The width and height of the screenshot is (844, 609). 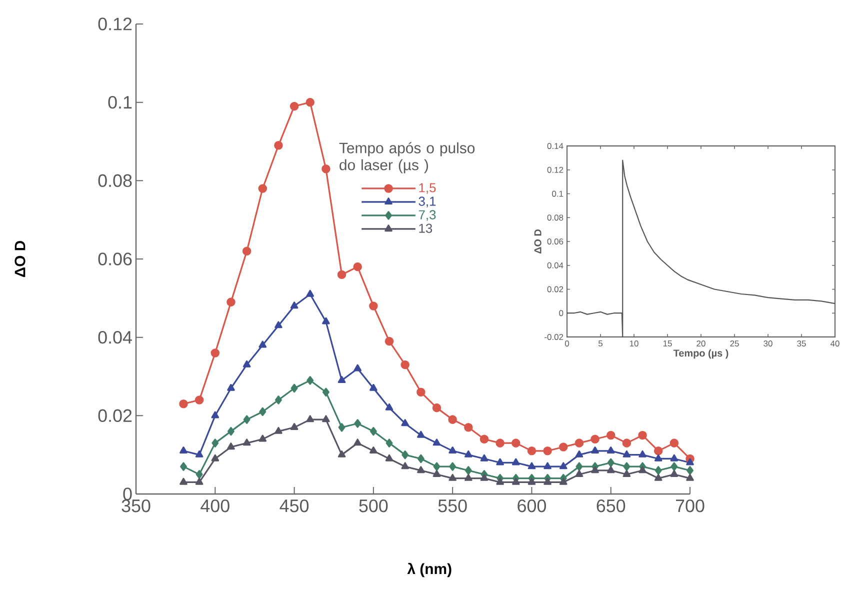 What do you see at coordinates (801, 343) in the screenshot?
I see `x-tick-label: 35` at bounding box center [801, 343].